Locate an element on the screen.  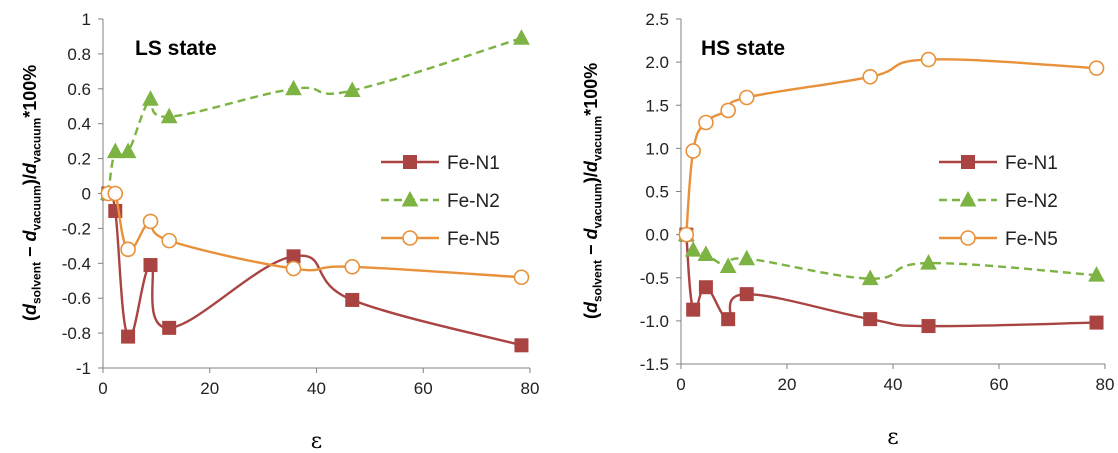
y-tick-label: -1 is located at coordinates (83, 368).